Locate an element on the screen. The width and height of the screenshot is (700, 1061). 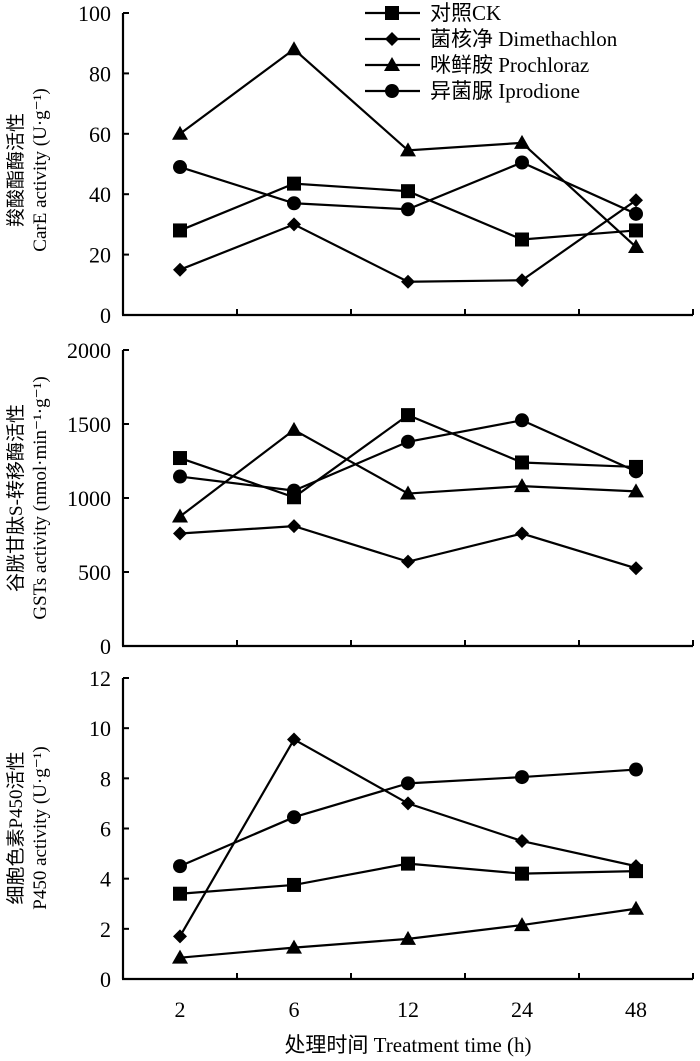
y-axis-title: GSTs activity (nmol·min⁻¹·g⁻¹) is located at coordinates (40, 497).